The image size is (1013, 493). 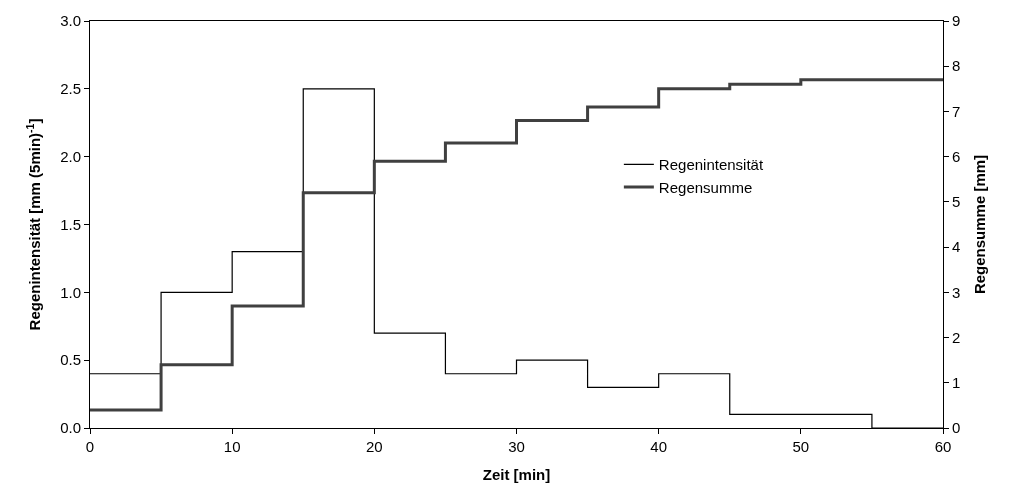 I want to click on y-tick-label: 2.0, so click(x=70, y=156).